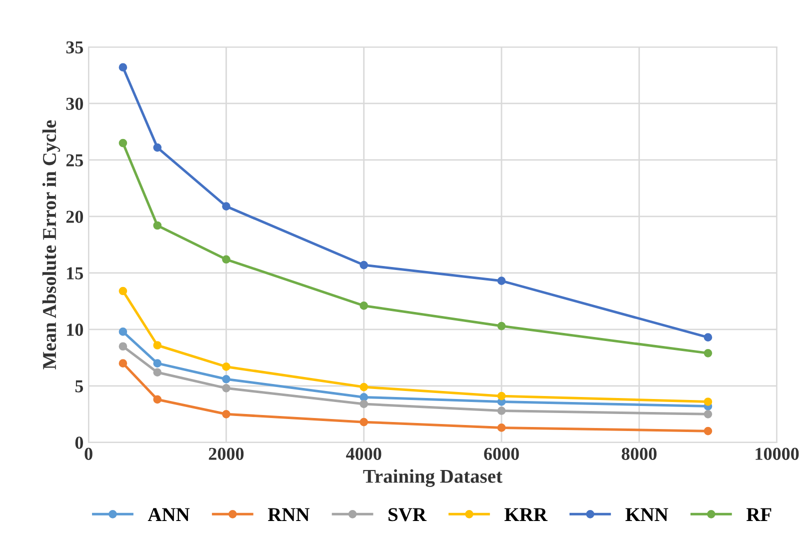  Describe the element at coordinates (75, 47) in the screenshot. I see `y-tick-label: 35` at that location.